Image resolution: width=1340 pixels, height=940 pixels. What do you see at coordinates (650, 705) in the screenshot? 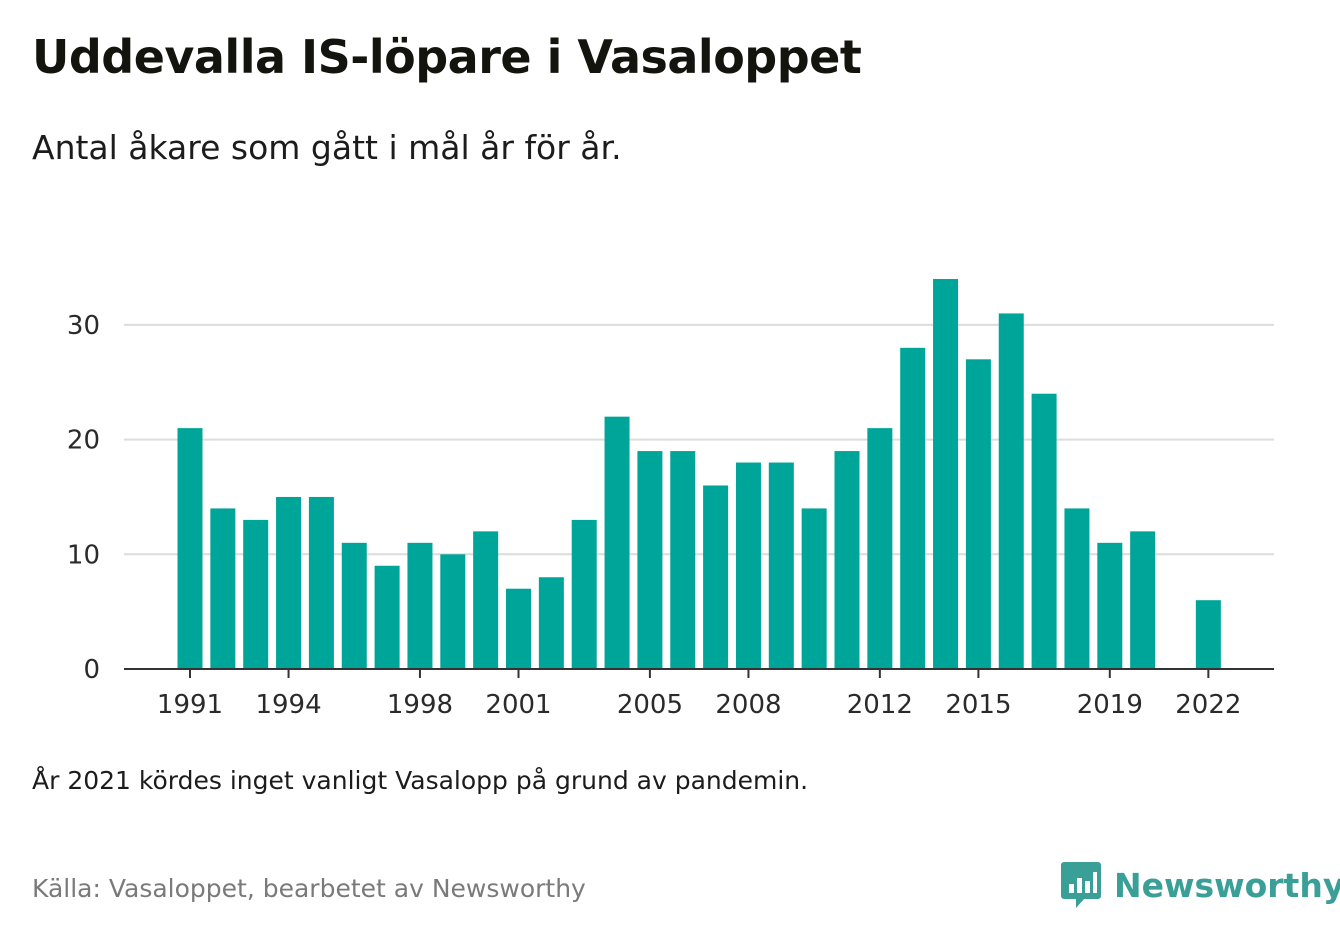
I see `x-tick-label: 2005` at bounding box center [650, 705].